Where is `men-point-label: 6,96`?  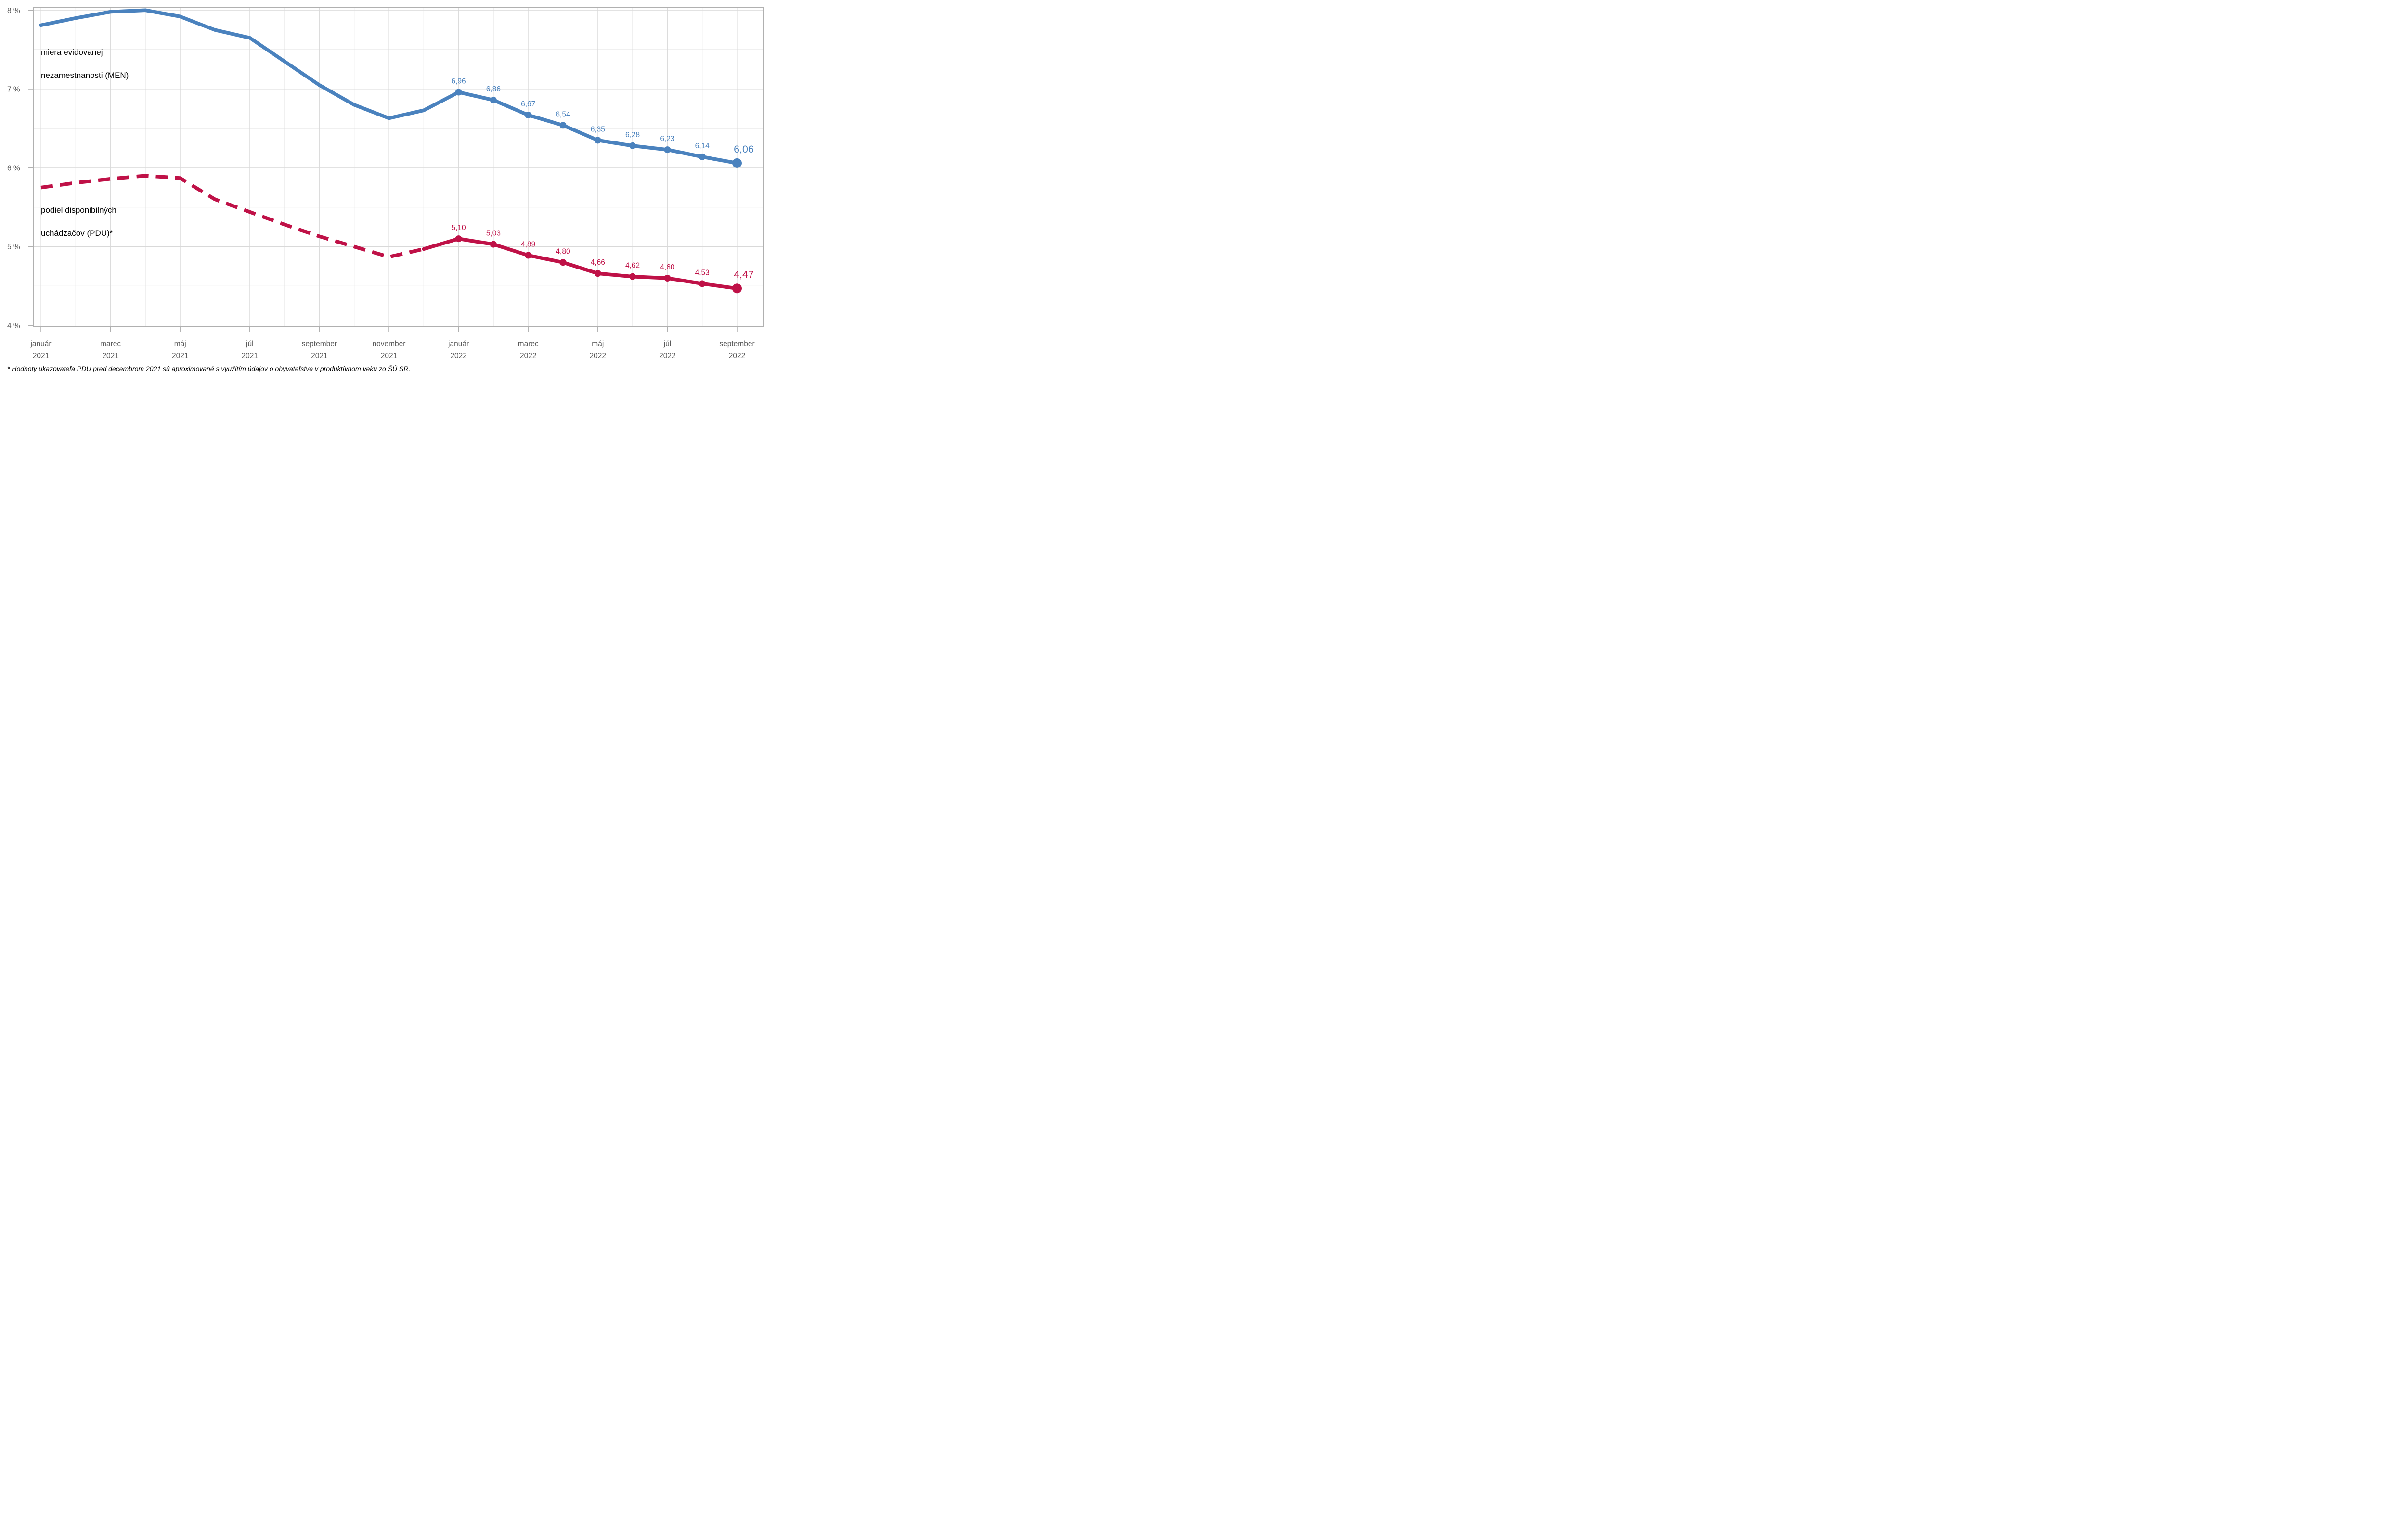 men-point-label: 6,96 is located at coordinates (459, 81).